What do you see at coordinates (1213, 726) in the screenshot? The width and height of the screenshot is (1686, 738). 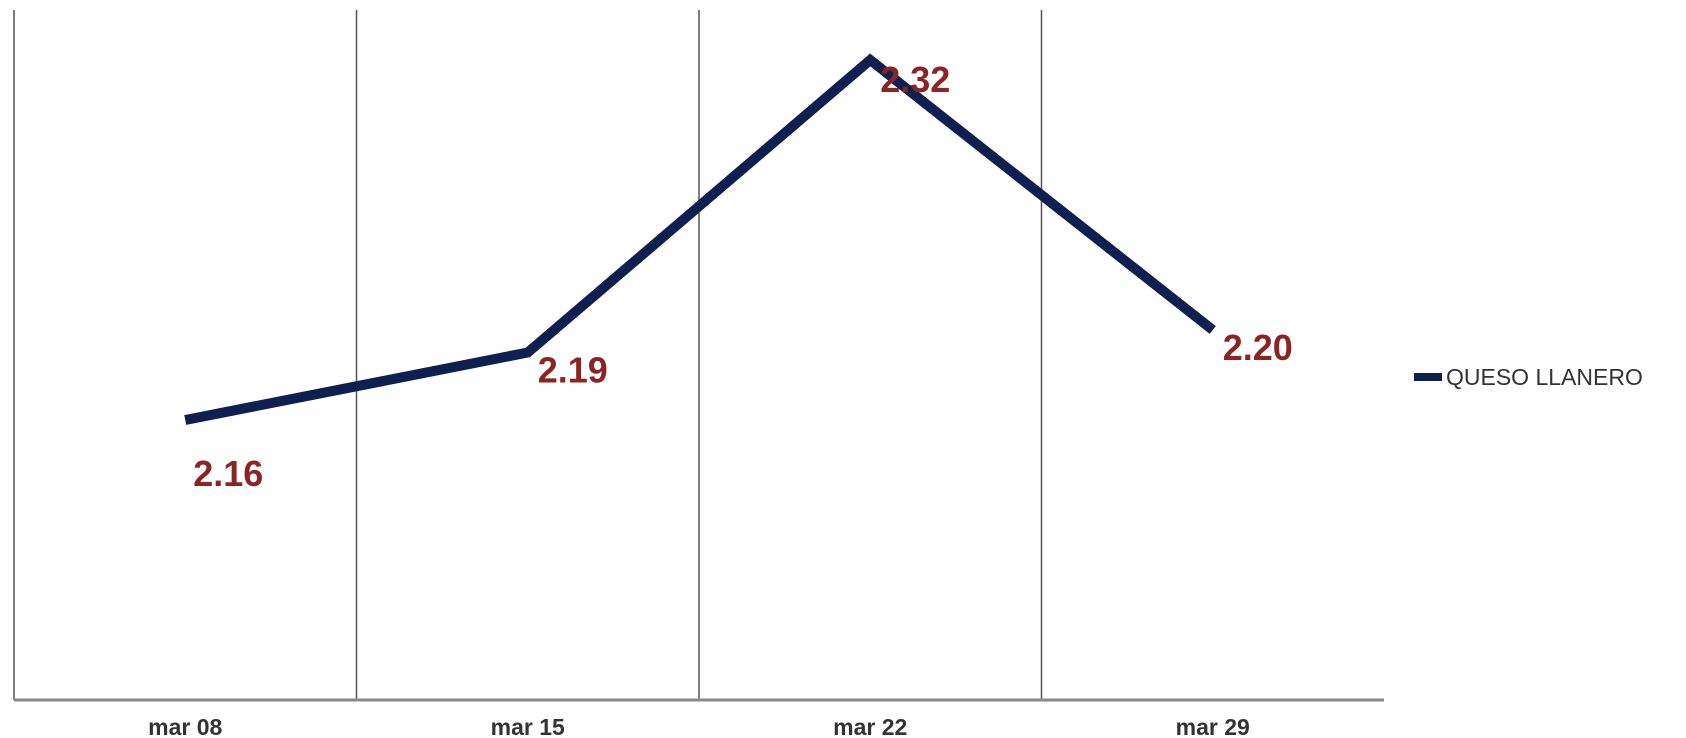 I see `x-tick-label: mar 29` at bounding box center [1213, 726].